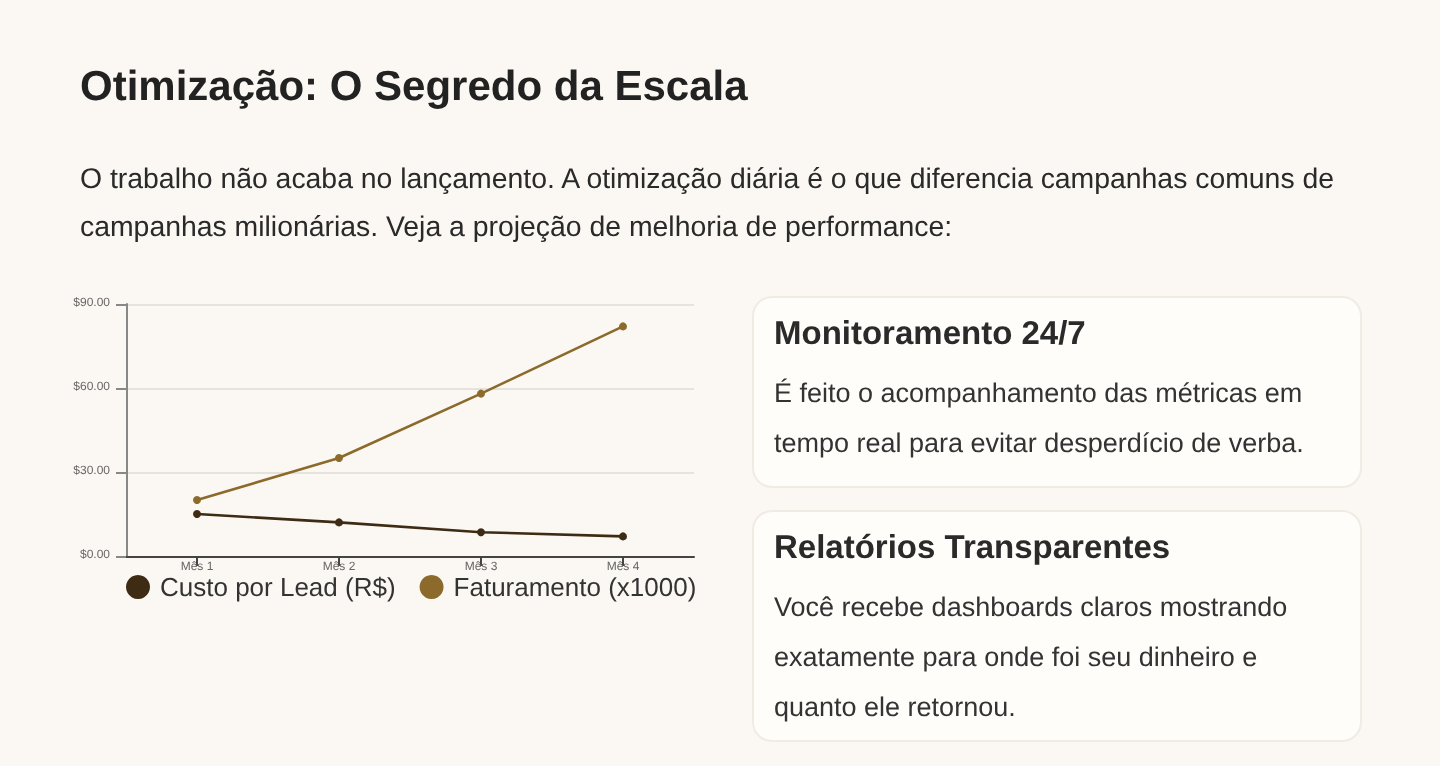 This screenshot has width=1440, height=766. I want to click on chart-subtitle: O trabalho não acaba no lançamento. A otimização diária é o que diferencia campanhas comuns de campanhas milionárias. Veja a projeção de melhoria de performance:, so click(708, 205).